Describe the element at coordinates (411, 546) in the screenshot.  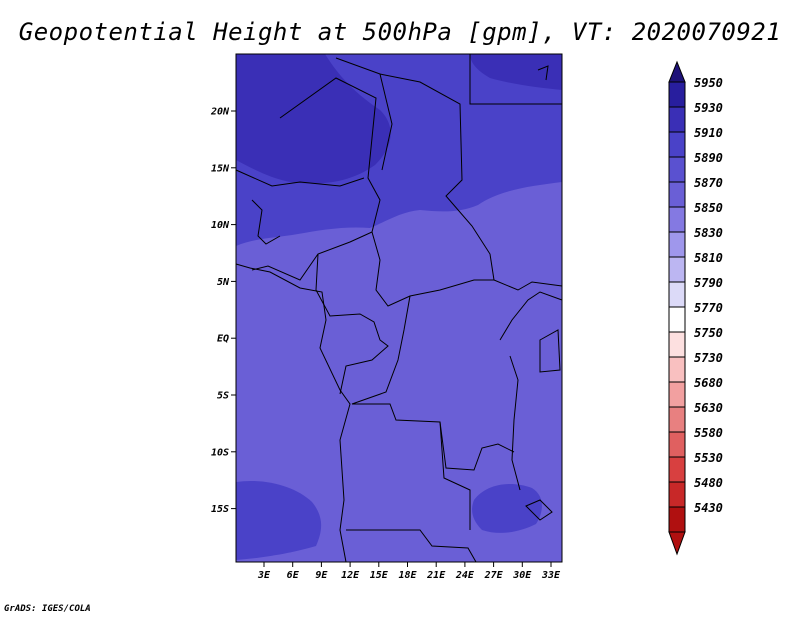
I see `border-namibia` at that location.